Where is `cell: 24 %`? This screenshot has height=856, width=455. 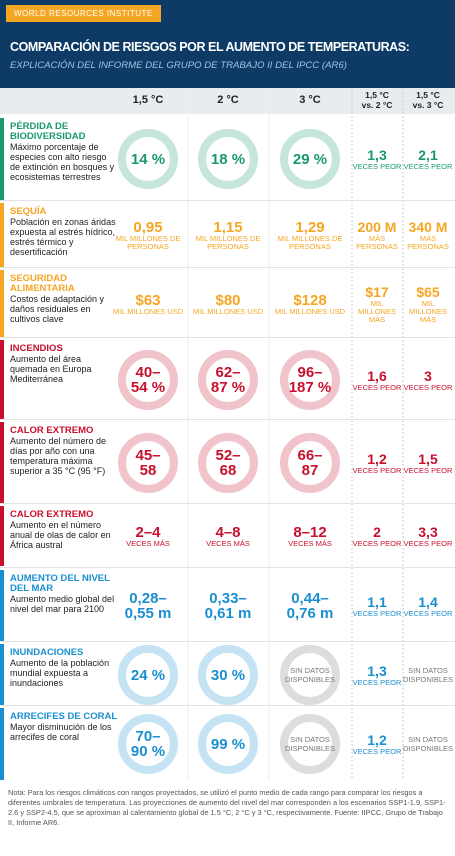
cell: 24 % is located at coordinates (148, 675).